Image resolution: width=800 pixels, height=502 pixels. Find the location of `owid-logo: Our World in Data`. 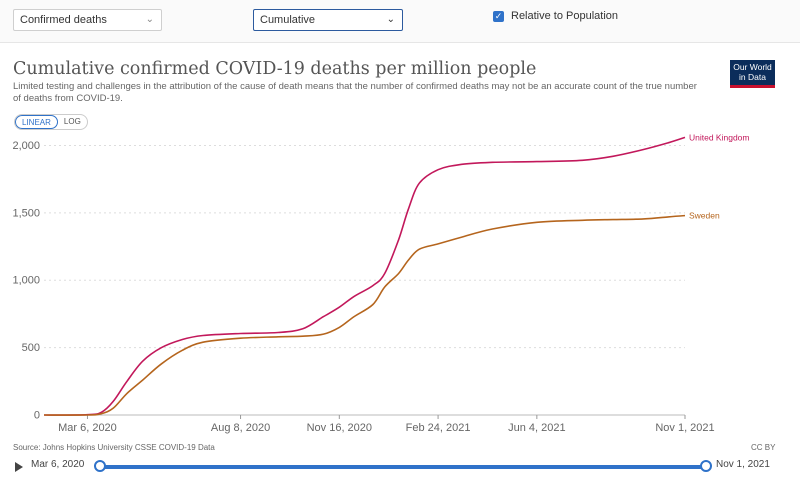

owid-logo: Our World in Data is located at coordinates (752, 74).